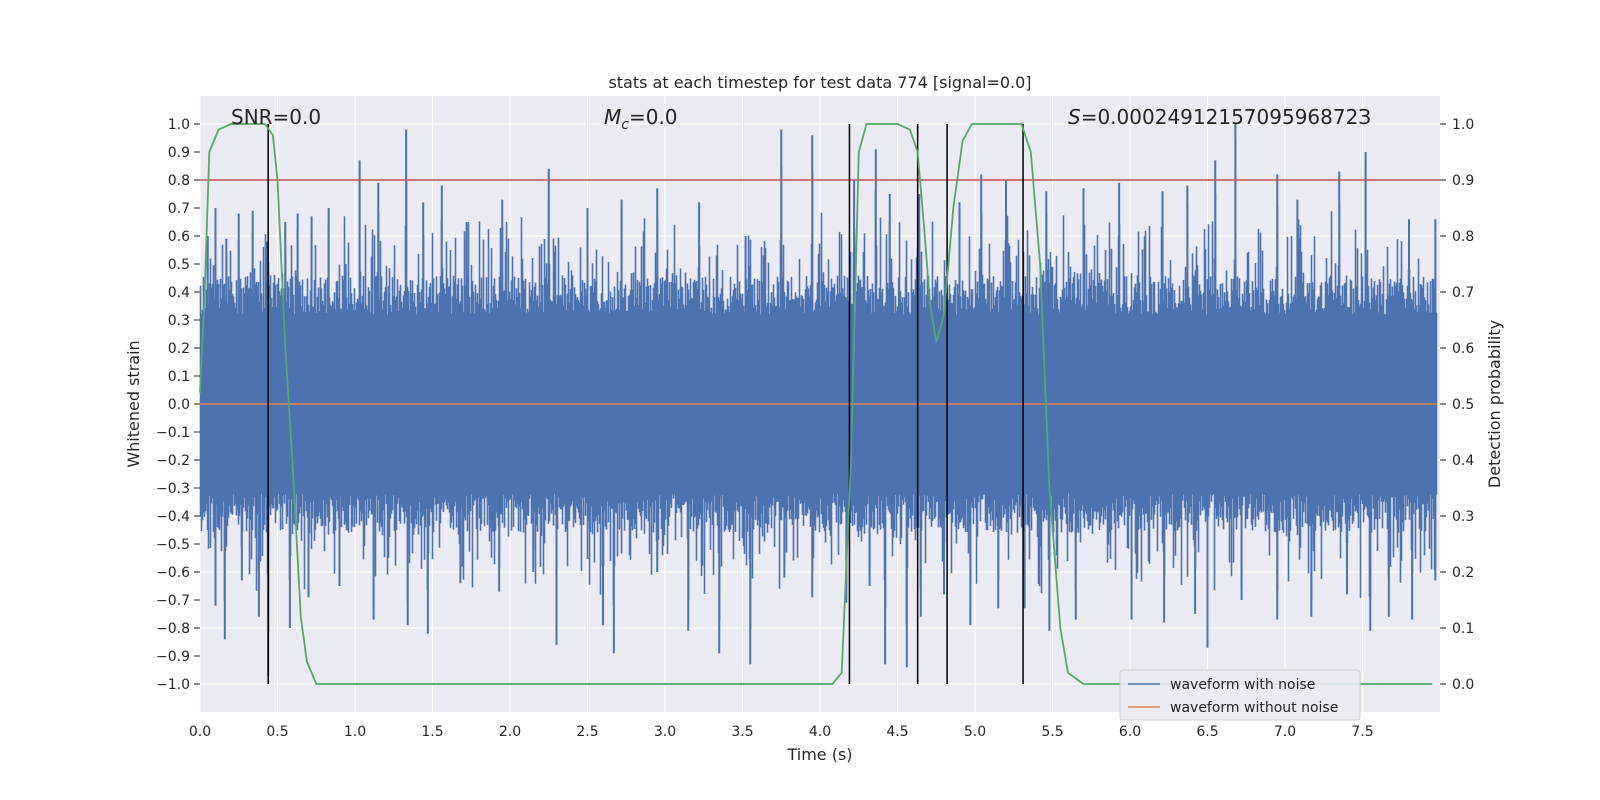 The height and width of the screenshot is (800, 1600). What do you see at coordinates (179, 209) in the screenshot?
I see `y-tick-label-left: 0.7` at bounding box center [179, 209].